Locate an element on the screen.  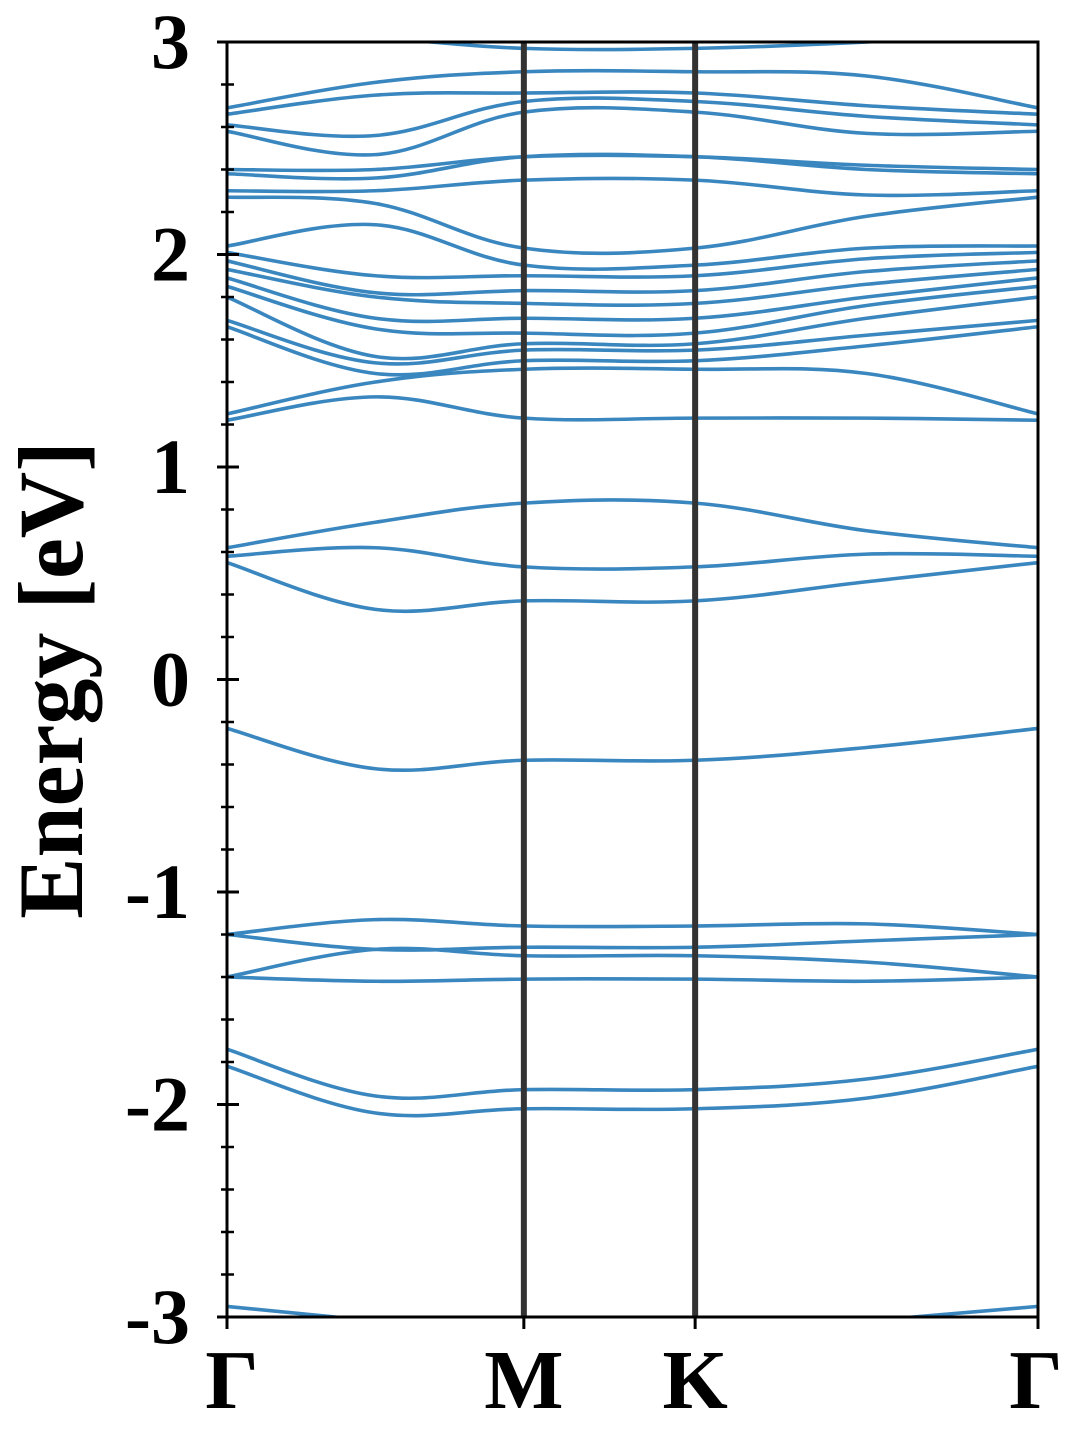
high-symmetry-lines is located at coordinates (609, 679).